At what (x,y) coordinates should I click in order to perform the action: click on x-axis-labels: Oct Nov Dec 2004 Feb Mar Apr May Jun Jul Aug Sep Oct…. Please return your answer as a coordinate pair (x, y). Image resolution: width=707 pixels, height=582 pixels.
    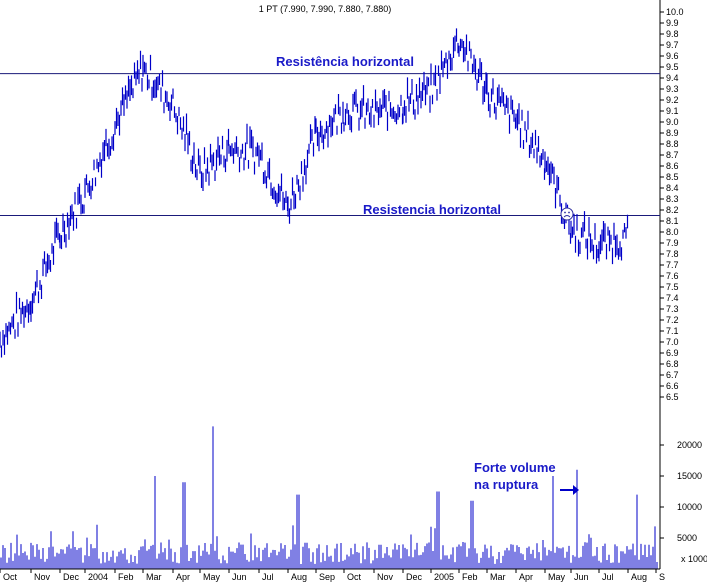
    Looking at the image, I should click on (332, 575).